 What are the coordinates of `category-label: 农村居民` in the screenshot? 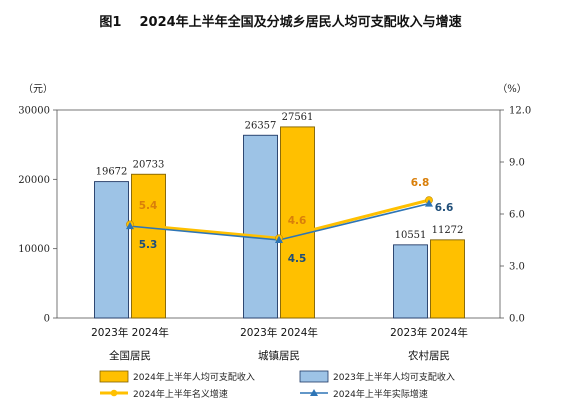 It's located at (429, 355).